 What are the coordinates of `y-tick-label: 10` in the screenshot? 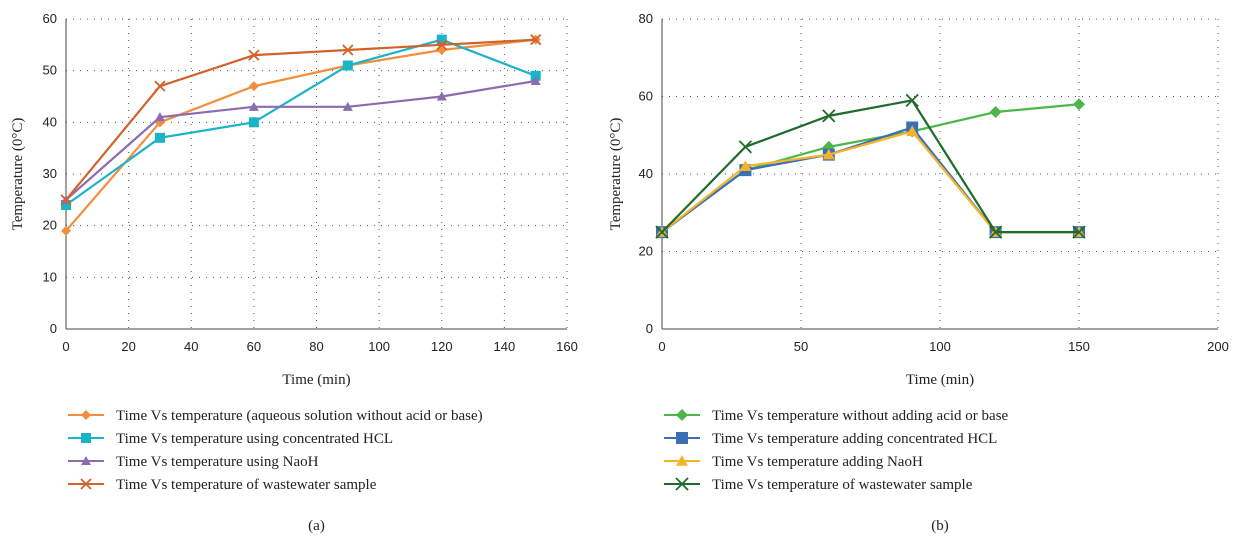 It's located at (50, 276).